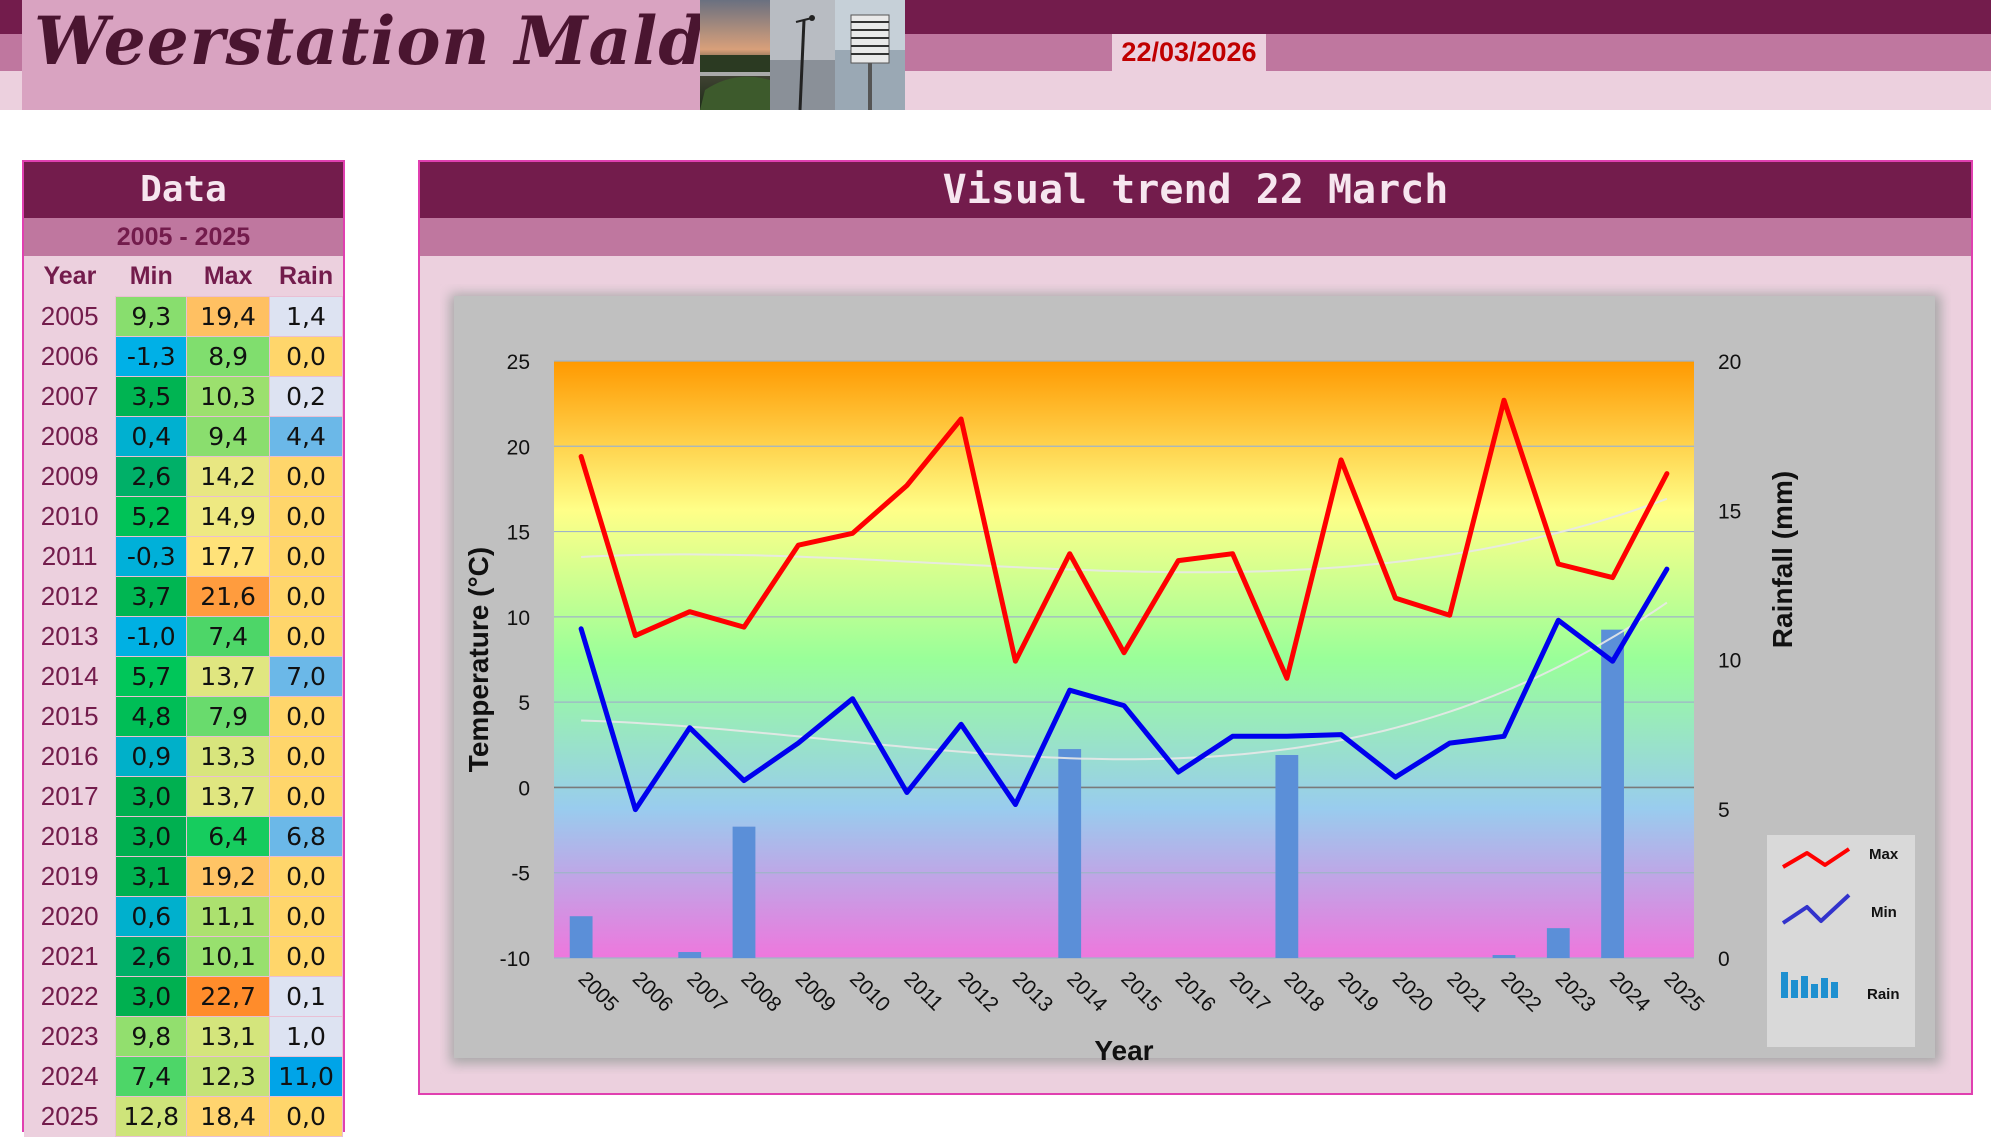 This screenshot has width=1991, height=1142. I want to click on legend-rain-label: Rain, so click(1883, 994).